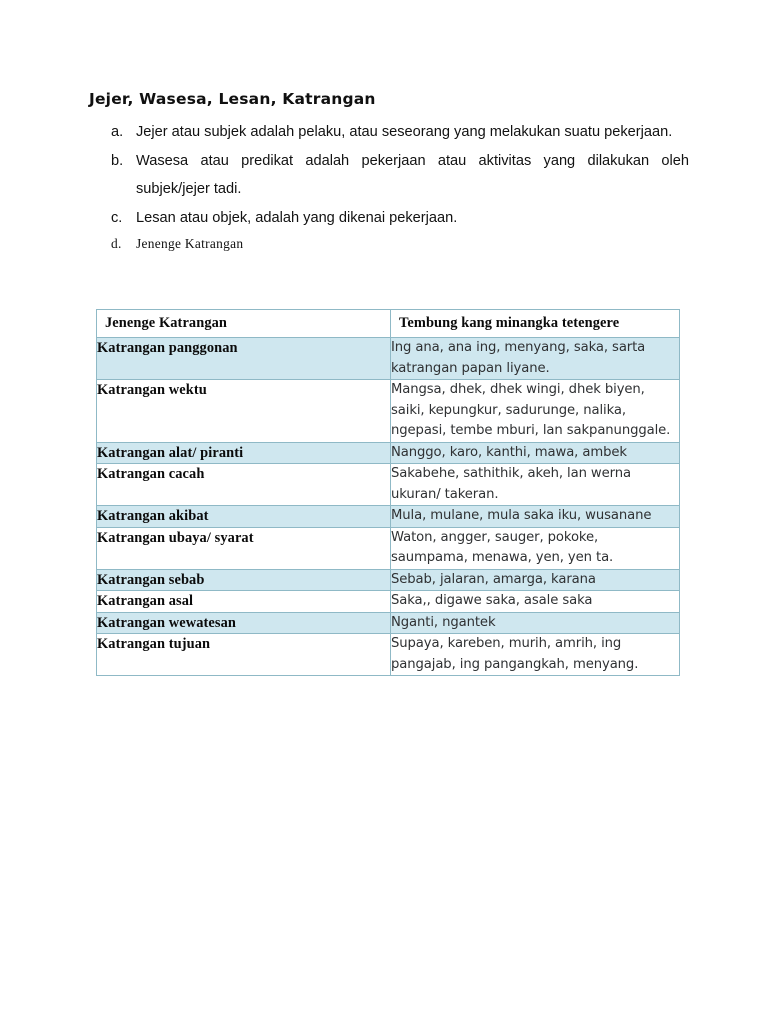  What do you see at coordinates (243, 484) in the screenshot?
I see `row-name: Katrangan cacah` at bounding box center [243, 484].